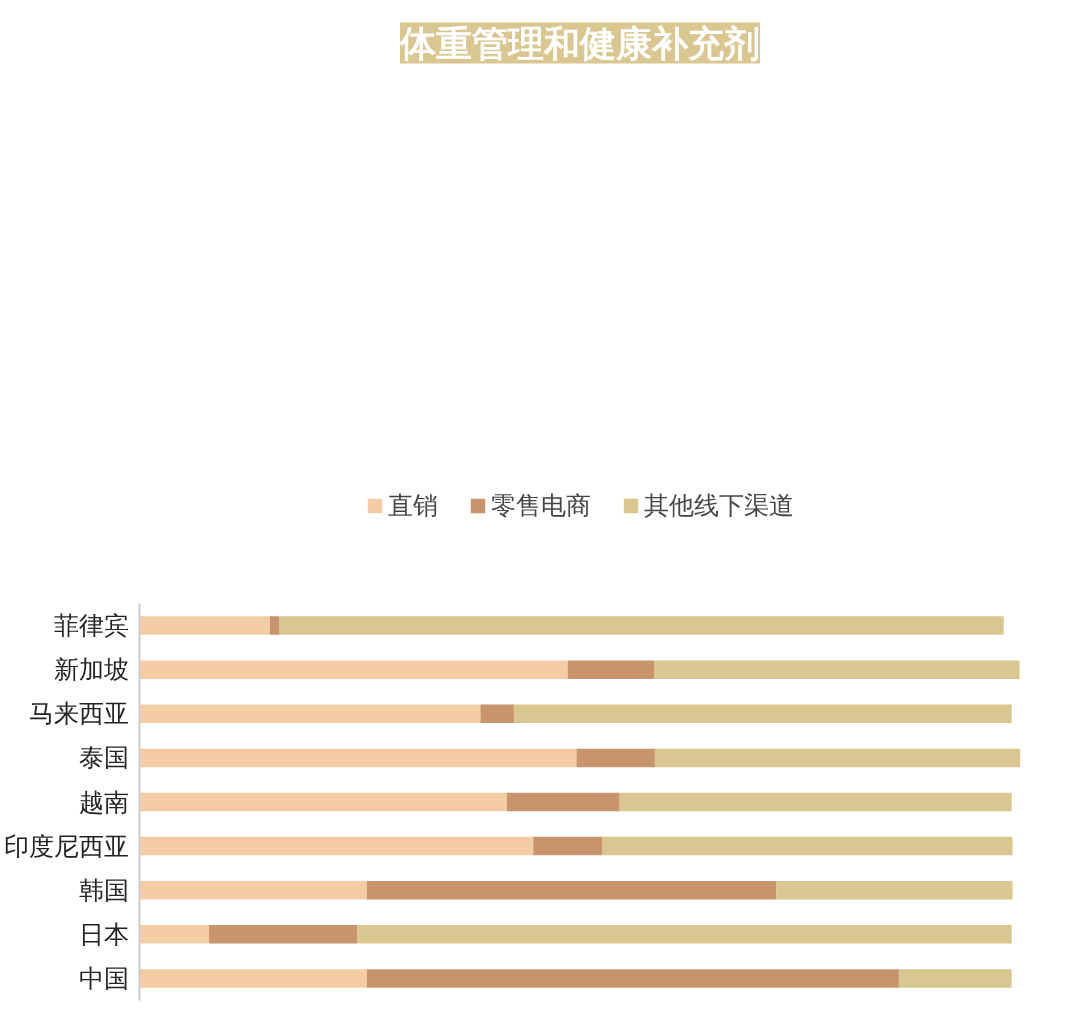 This screenshot has width=1077, height=1030. What do you see at coordinates (103, 978) in the screenshot?
I see `y-tick-label: 中国` at bounding box center [103, 978].